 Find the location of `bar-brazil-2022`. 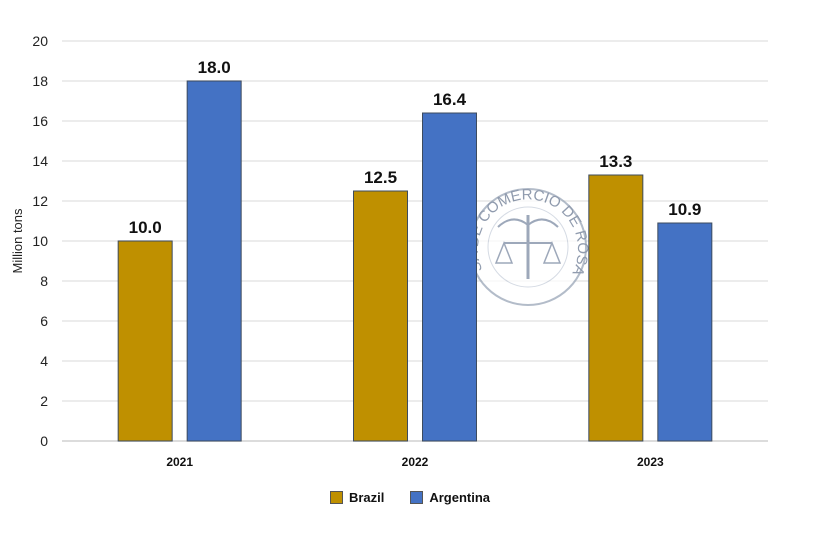

bar-brazil-2022 is located at coordinates (380, 316).